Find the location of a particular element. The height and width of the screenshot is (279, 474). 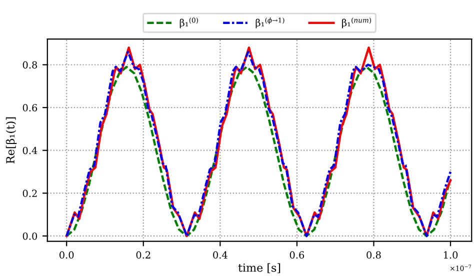

x-axis-title: time [s] is located at coordinates (259, 268).